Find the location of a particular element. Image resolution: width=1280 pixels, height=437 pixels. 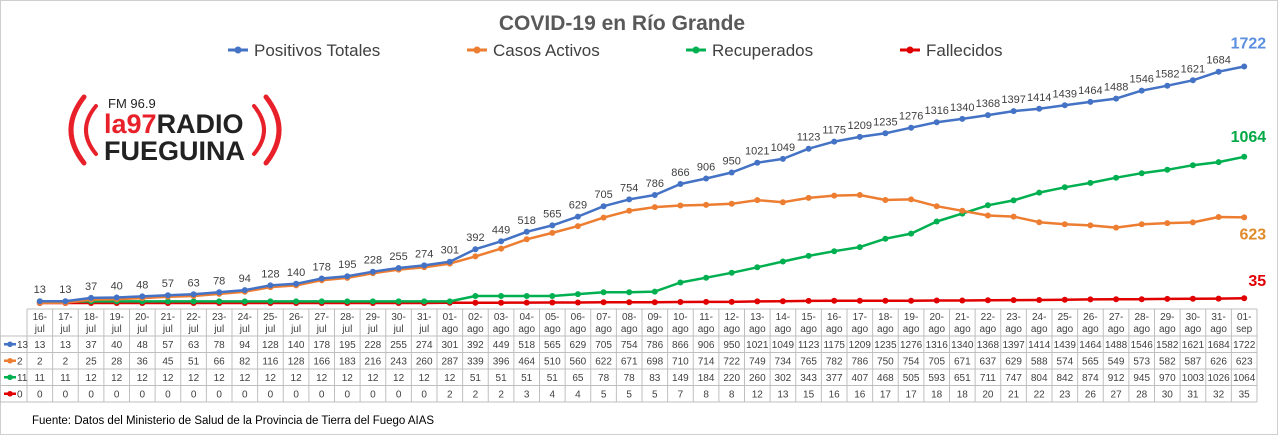

end-label-0: 1722 is located at coordinates (1249, 44).